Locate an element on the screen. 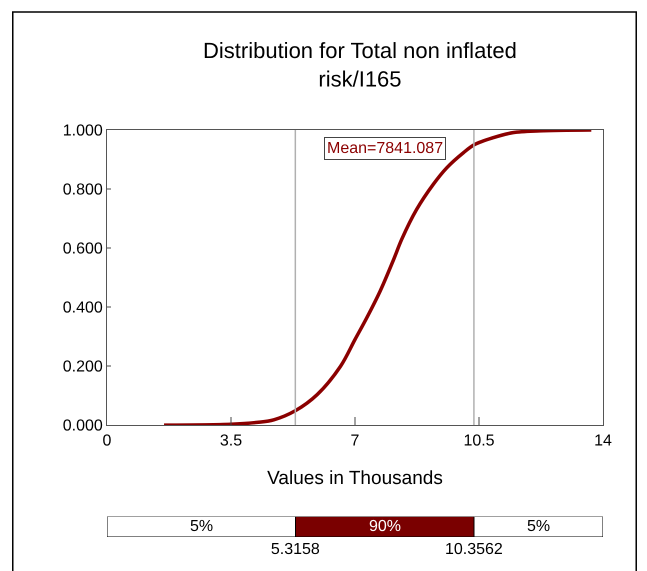  x-tick-label: 5.3158 is located at coordinates (295, 549).